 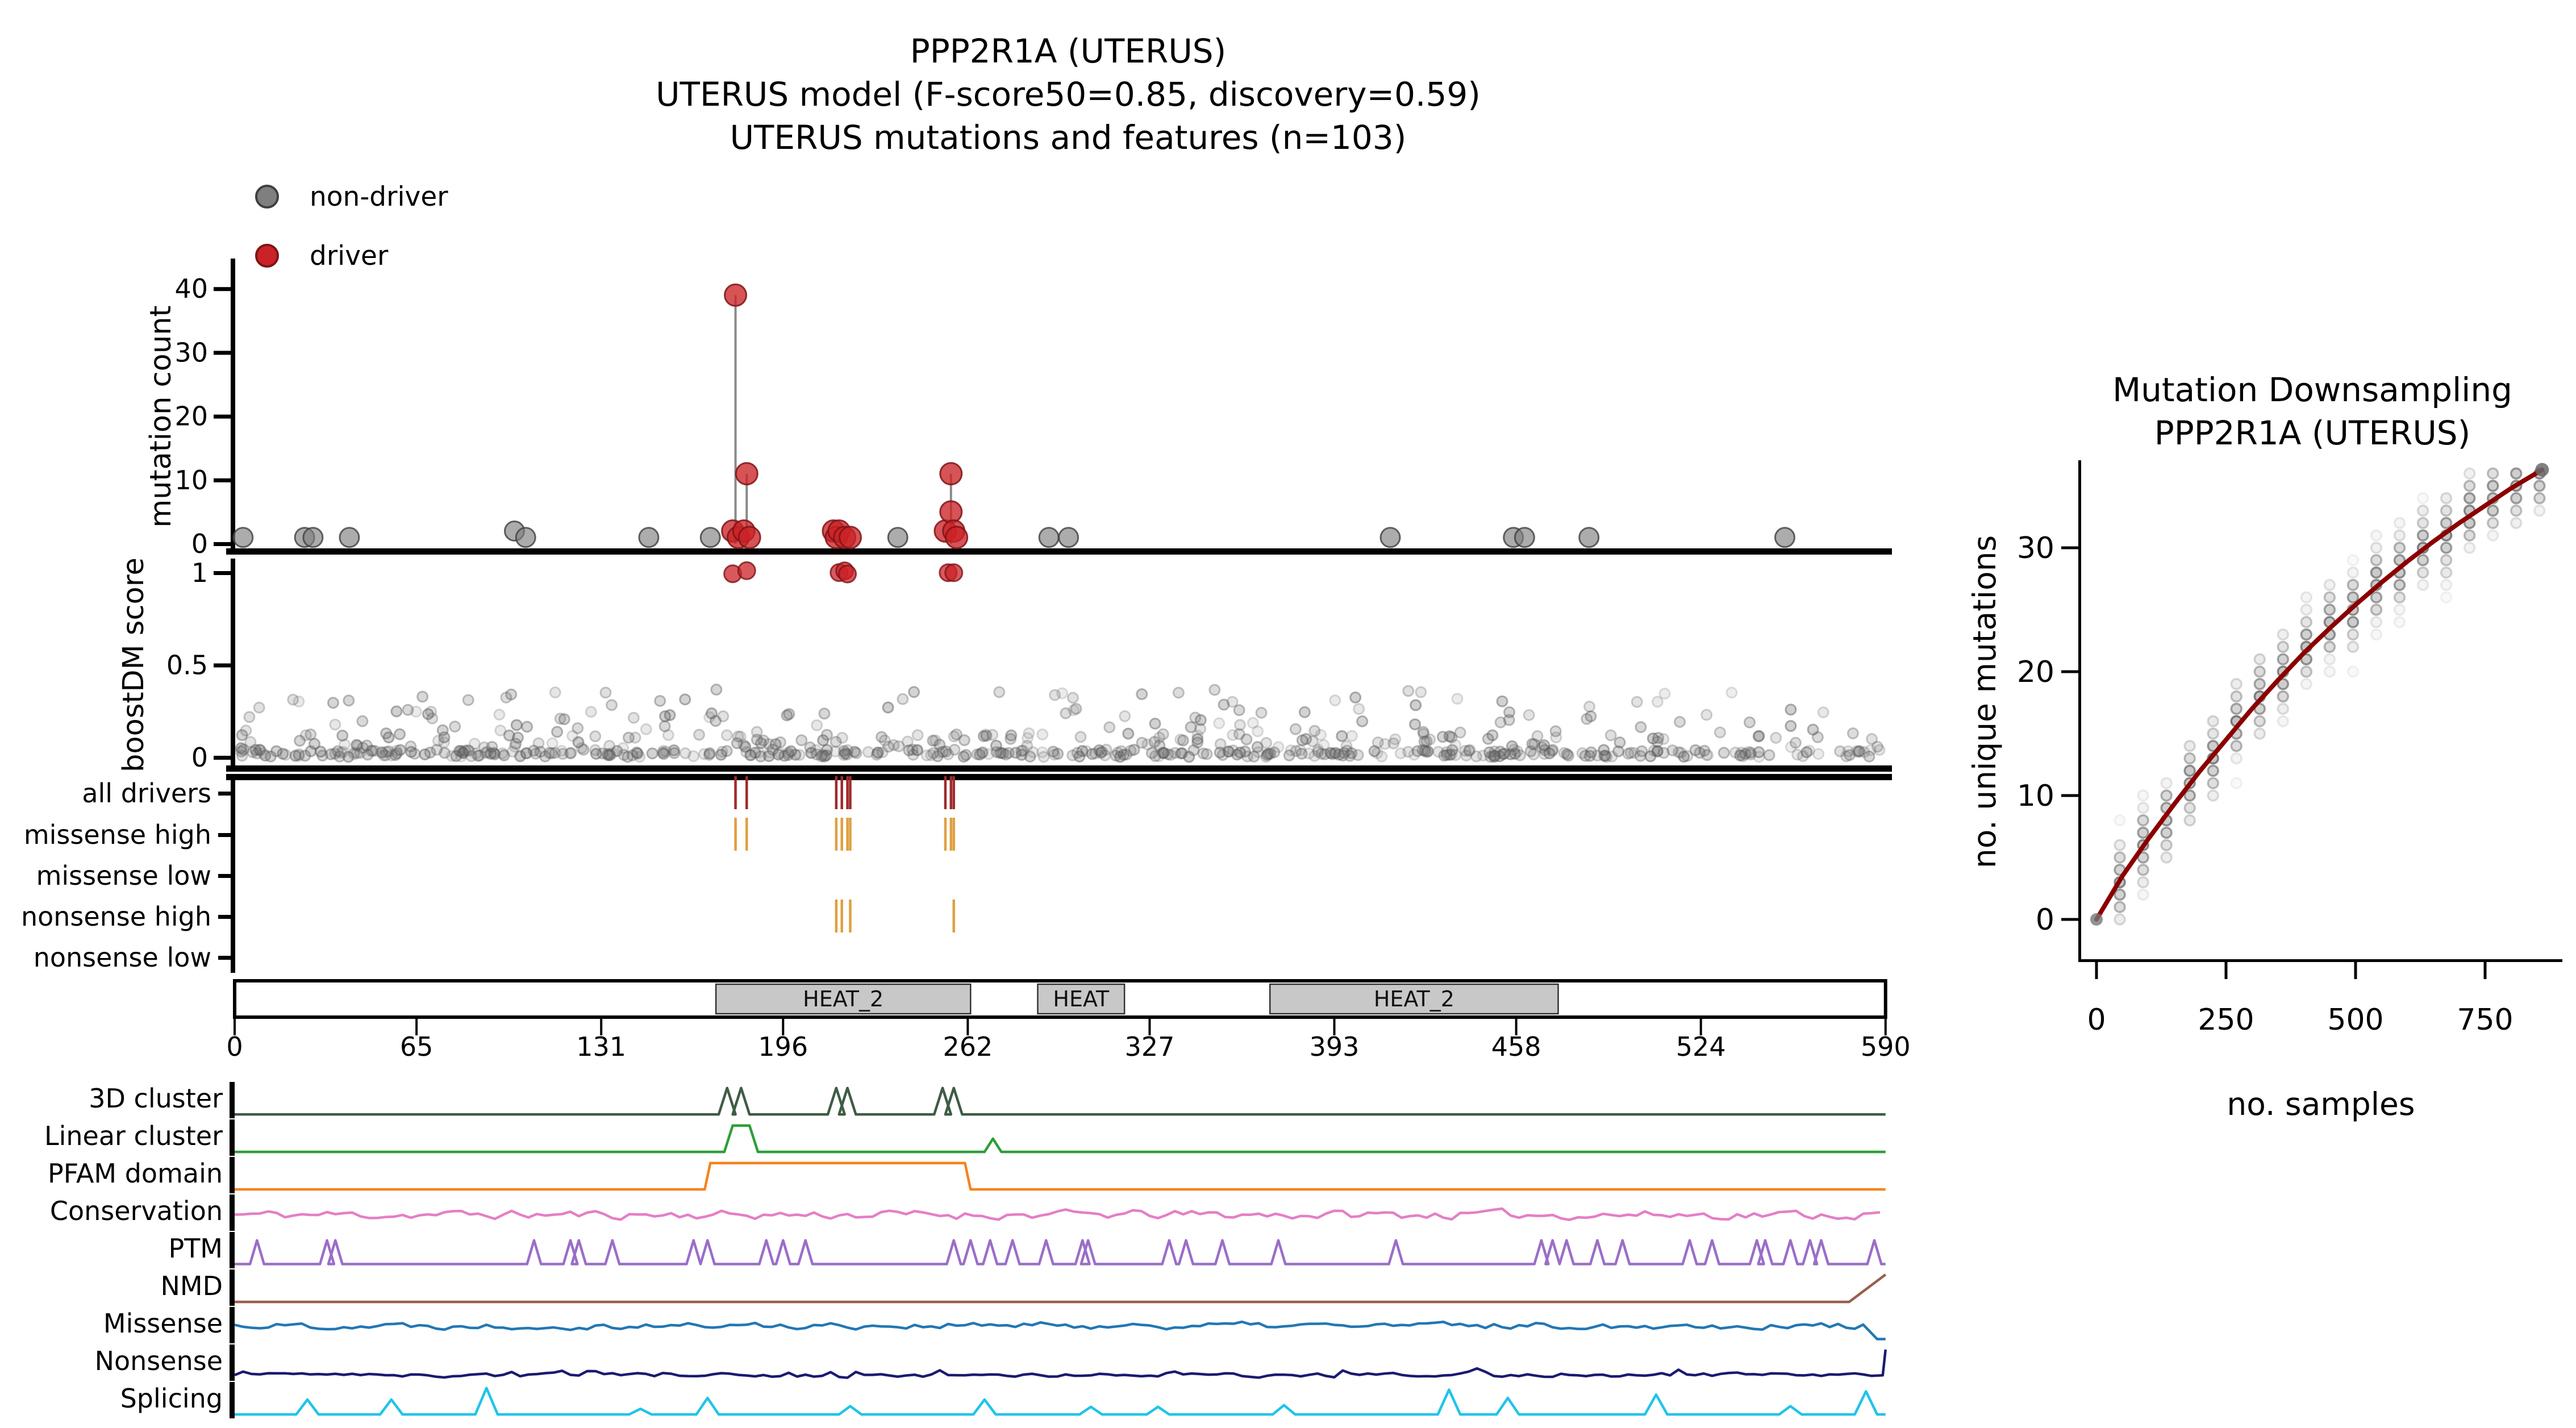 I want to click on downsampling-curve, so click(x=2320, y=694).